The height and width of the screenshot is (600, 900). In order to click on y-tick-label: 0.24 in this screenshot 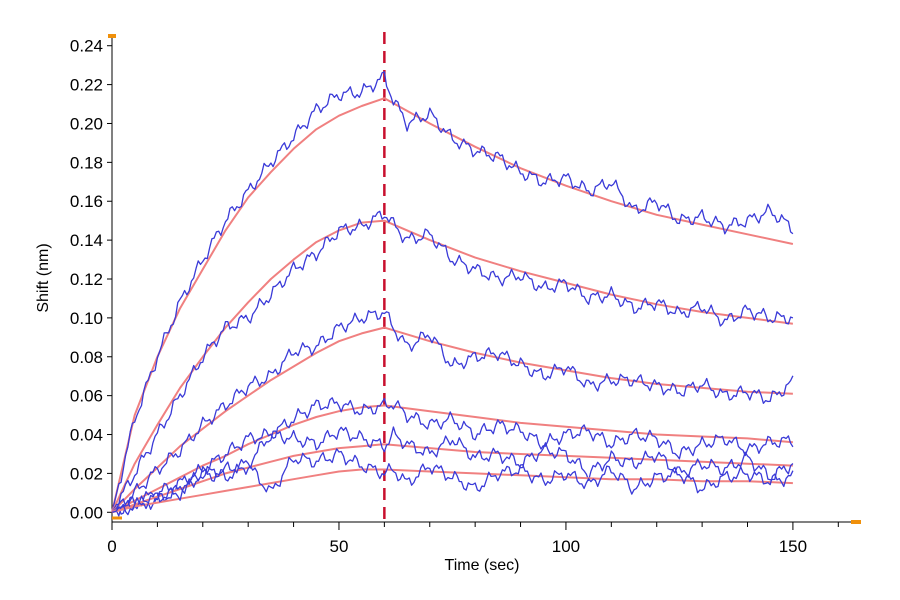, I will do `click(86, 46)`.